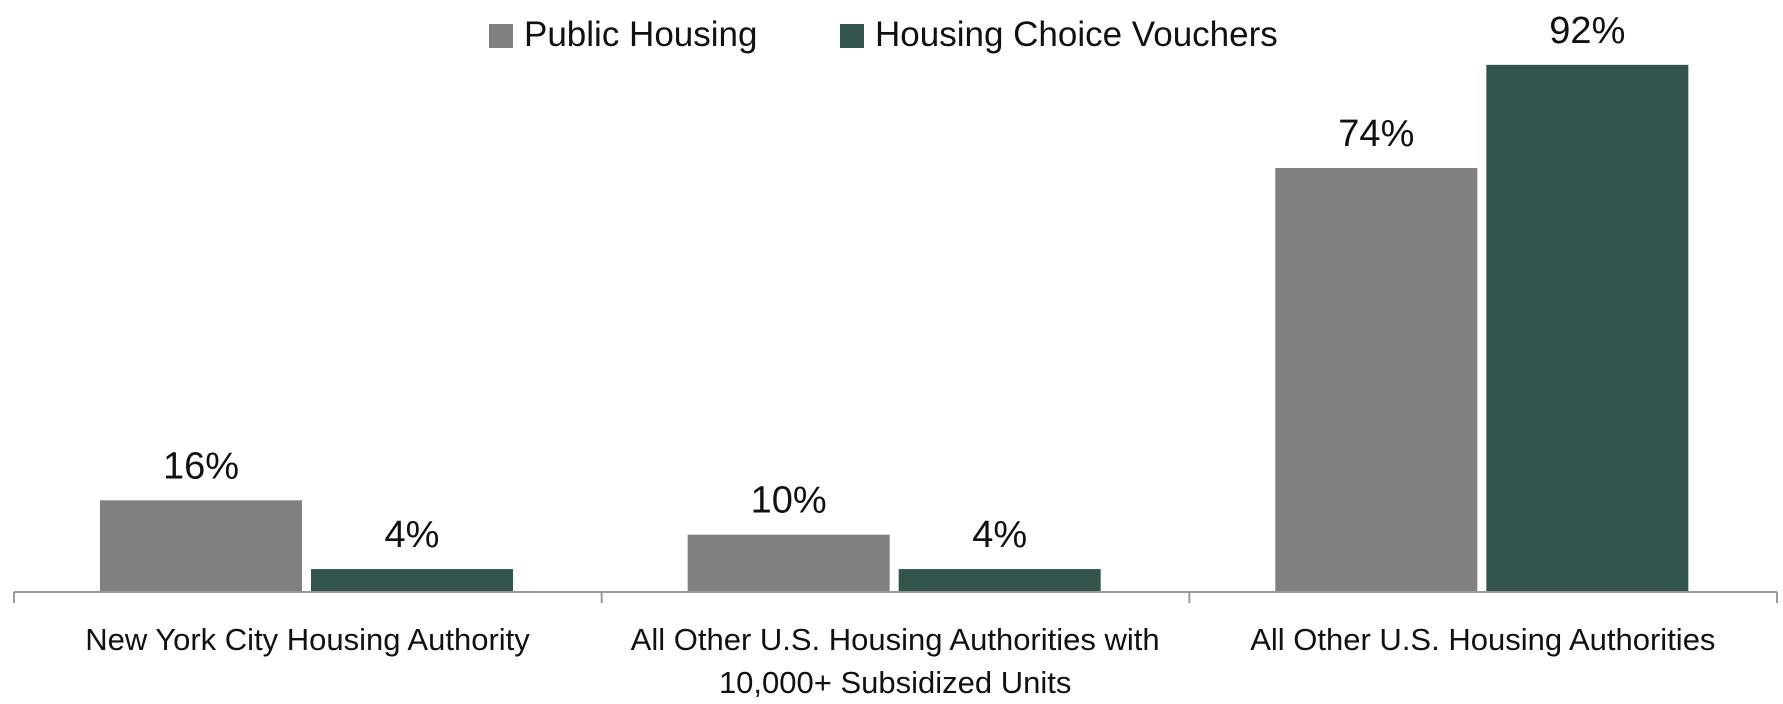 The width and height of the screenshot is (1783, 704). I want to click on legend-label: Public Housing, so click(640, 34).